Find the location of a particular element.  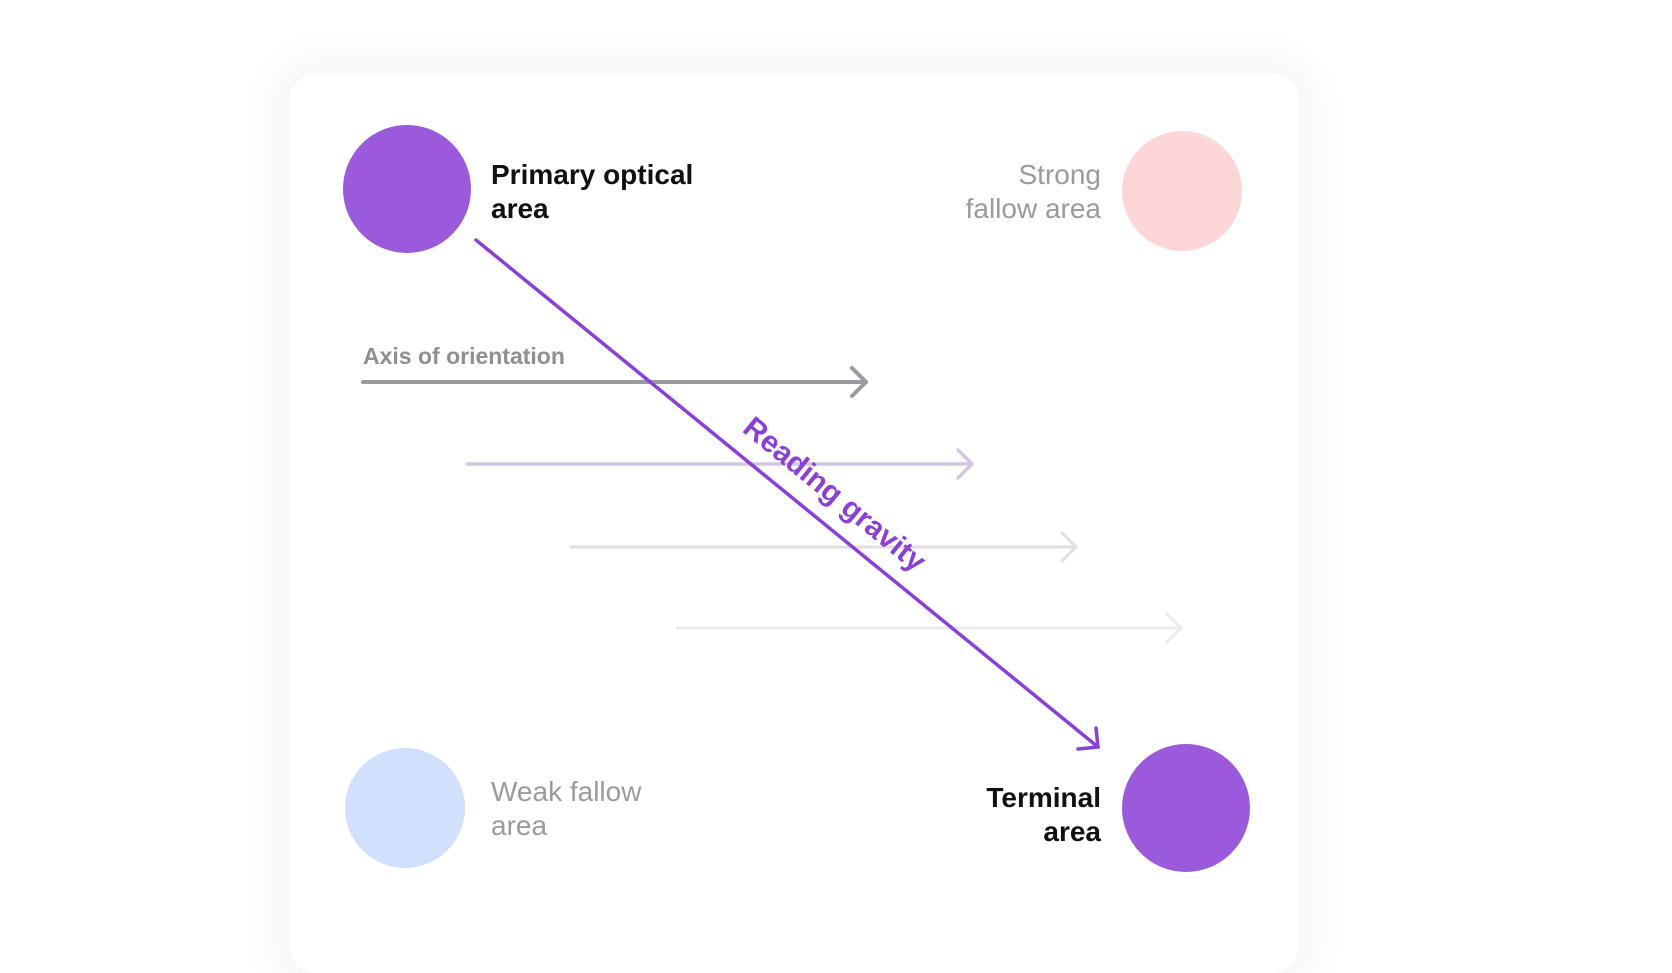

strong-label-line1: Strong is located at coordinates (1060, 174).